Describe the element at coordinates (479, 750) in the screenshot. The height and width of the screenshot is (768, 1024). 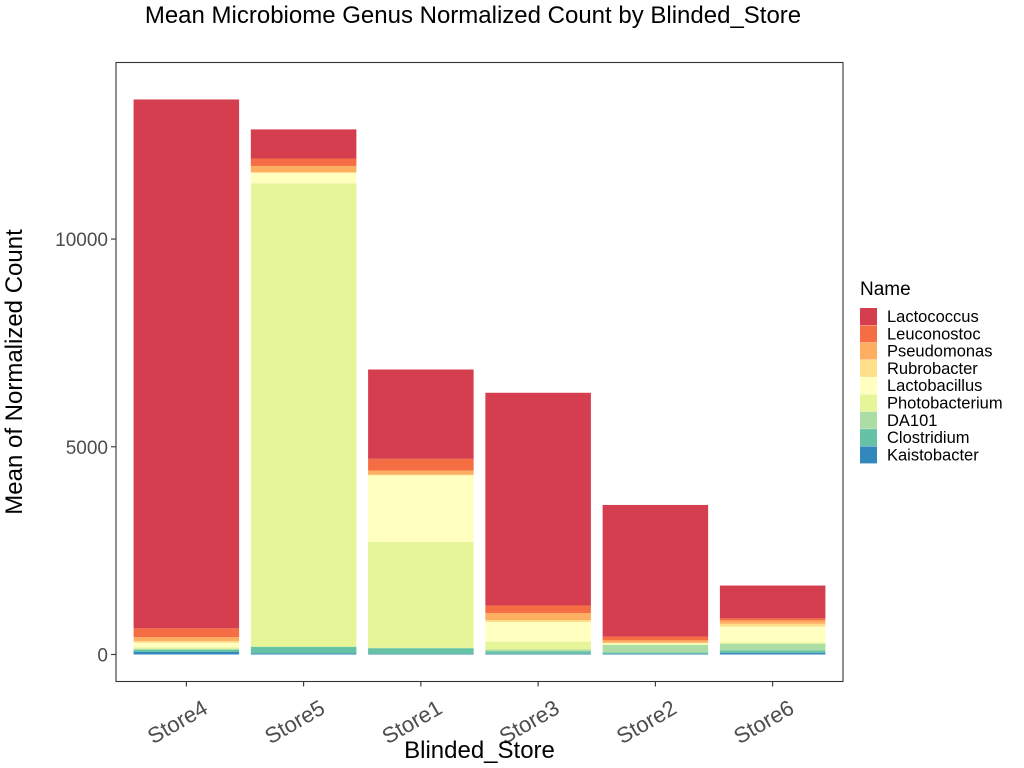
I see `x-axis-title: Blinded_Store` at that location.